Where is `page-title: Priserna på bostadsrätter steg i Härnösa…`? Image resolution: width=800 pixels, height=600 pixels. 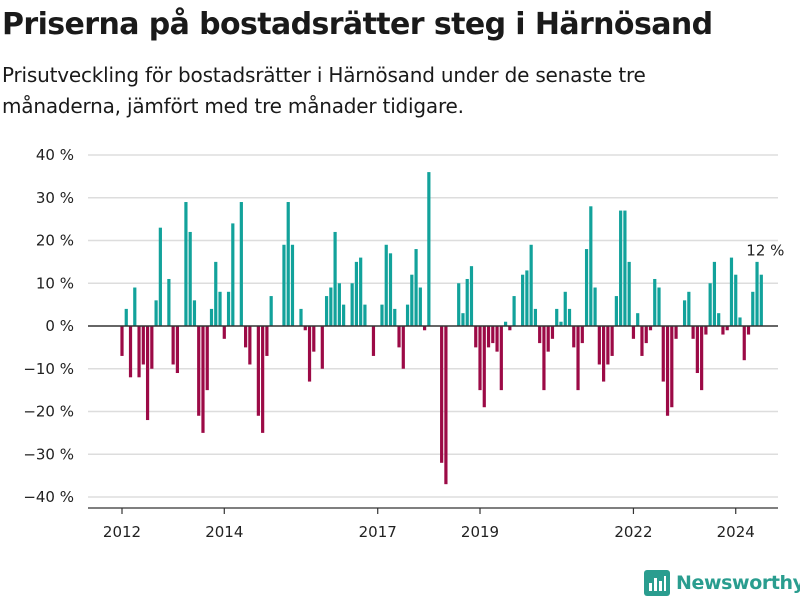 page-title: Priserna på bostadsrätter steg i Härnösa… is located at coordinates (357, 24).